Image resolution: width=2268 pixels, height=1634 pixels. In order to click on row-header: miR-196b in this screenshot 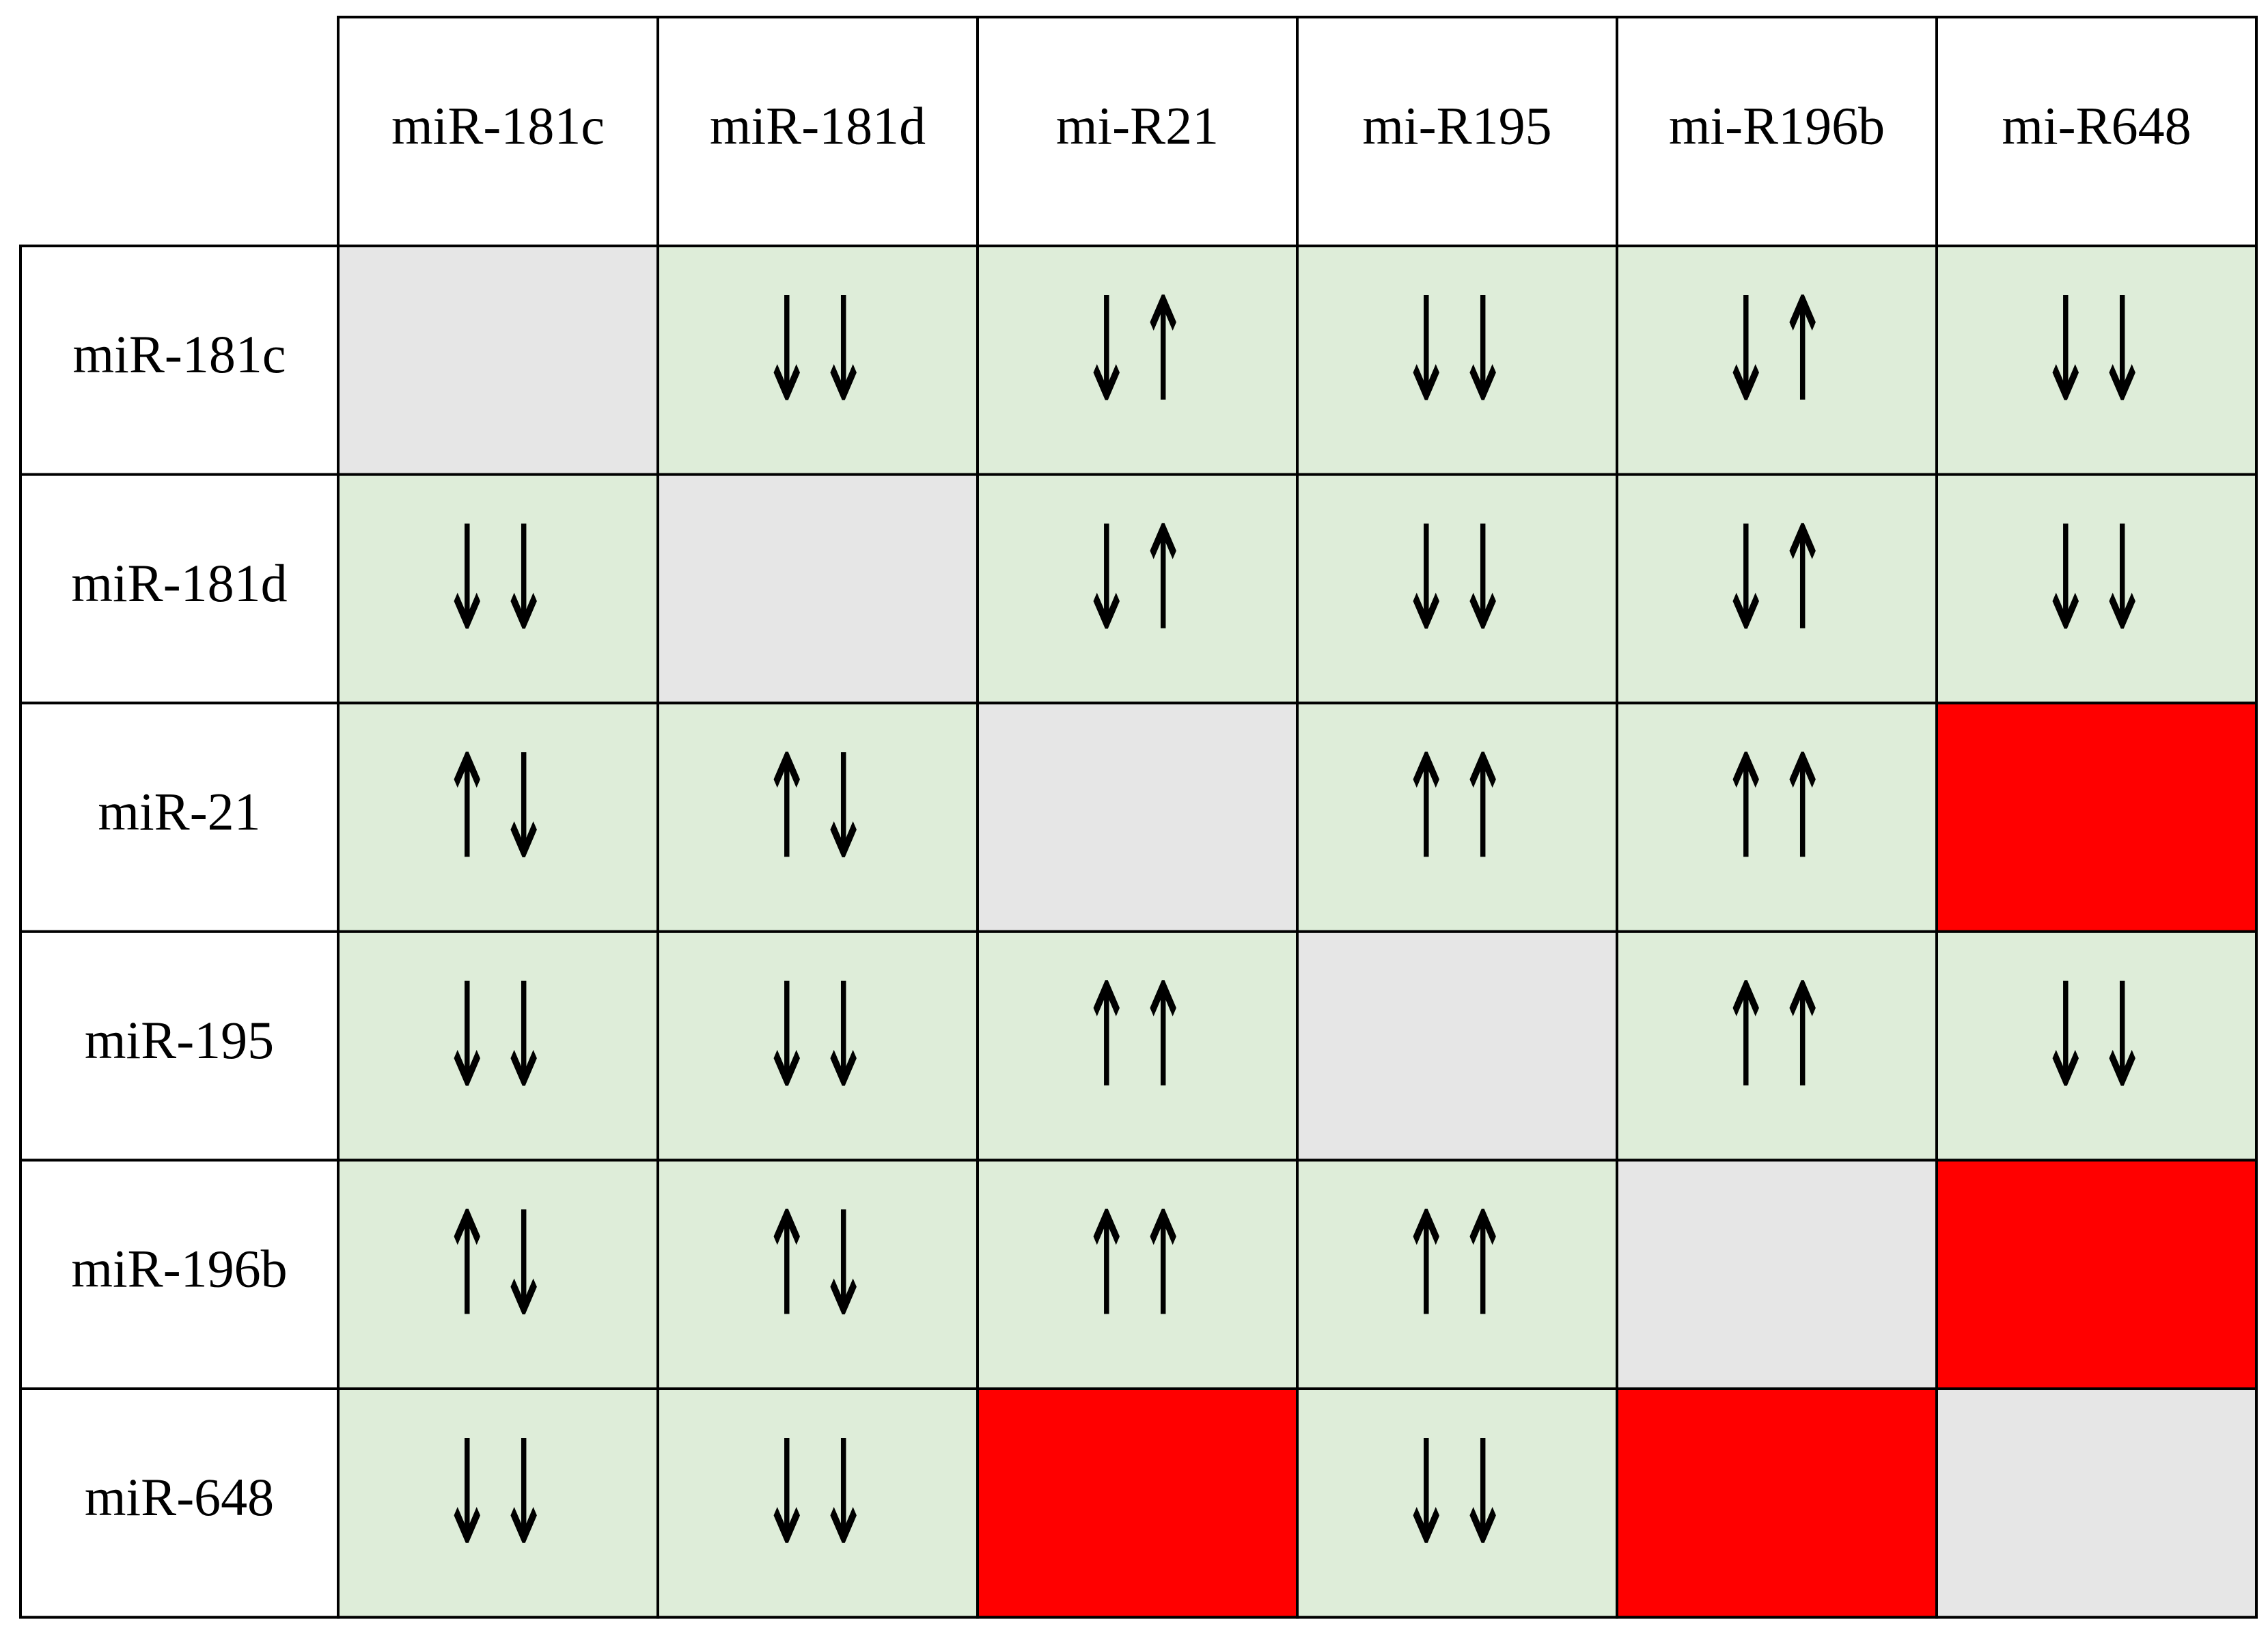, I will do `click(179, 1269)`.